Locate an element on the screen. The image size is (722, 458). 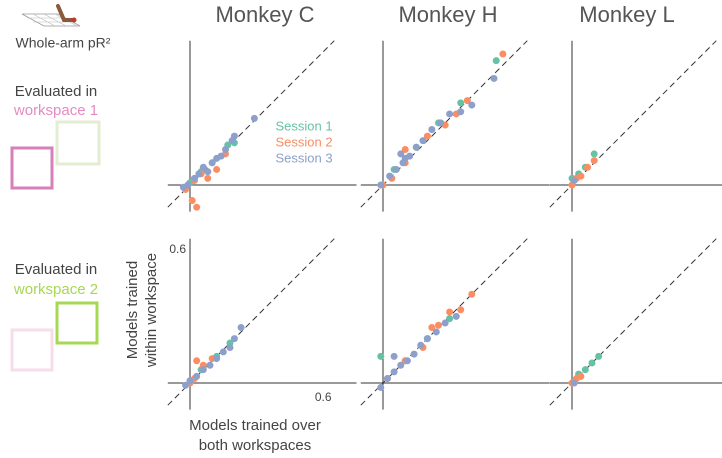
x-tick-label: 0.6 is located at coordinates (323, 397).